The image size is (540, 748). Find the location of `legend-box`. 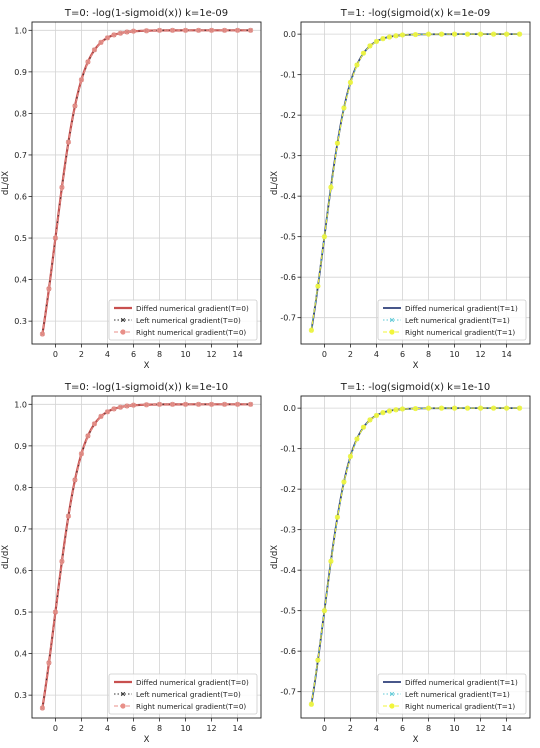

legend-box is located at coordinates (183, 320).